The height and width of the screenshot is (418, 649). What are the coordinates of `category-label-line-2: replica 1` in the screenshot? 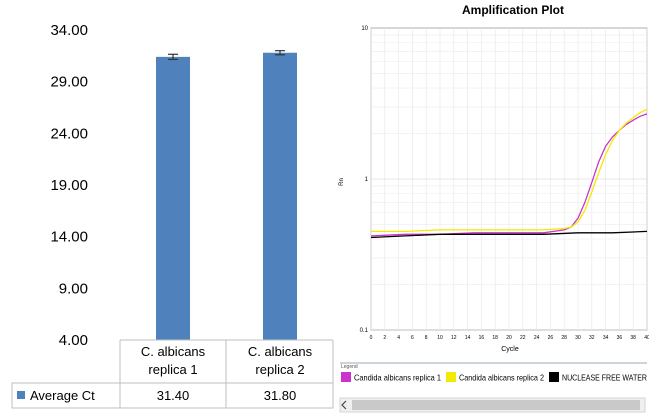 It's located at (172, 369).